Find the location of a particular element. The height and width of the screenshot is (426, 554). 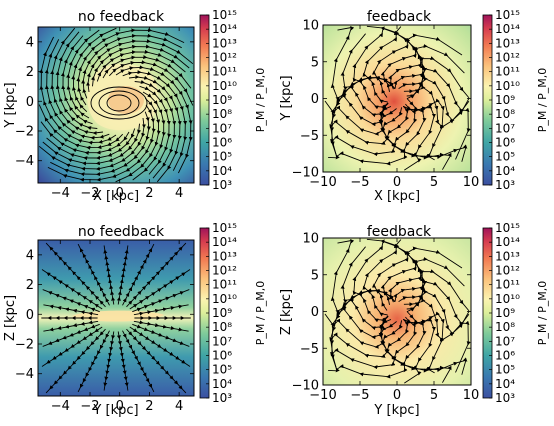

colorbar-tick-label: 10⁴ is located at coordinates (222, 384).